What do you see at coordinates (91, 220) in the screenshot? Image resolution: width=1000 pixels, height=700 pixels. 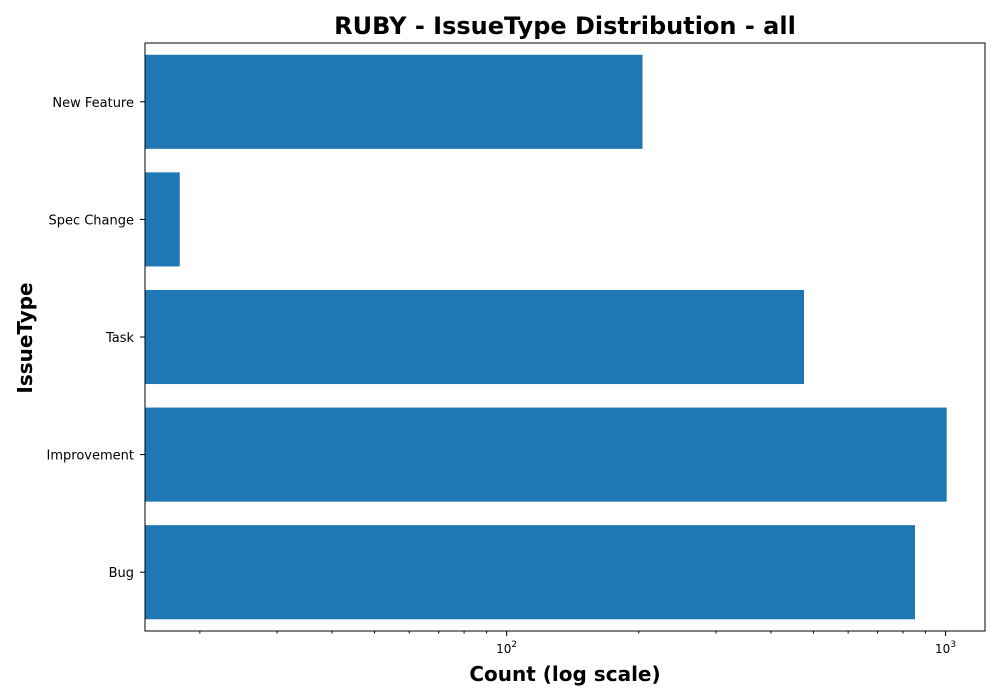 I see `y-tick-label: Spec Change` at bounding box center [91, 220].